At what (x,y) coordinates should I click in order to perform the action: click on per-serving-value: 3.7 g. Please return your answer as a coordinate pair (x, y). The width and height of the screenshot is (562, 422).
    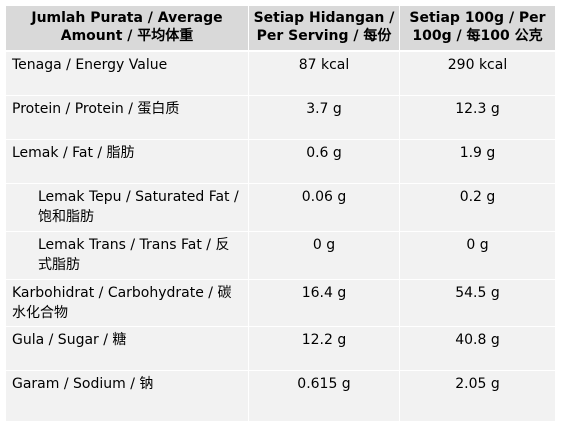
    Looking at the image, I should click on (324, 117).